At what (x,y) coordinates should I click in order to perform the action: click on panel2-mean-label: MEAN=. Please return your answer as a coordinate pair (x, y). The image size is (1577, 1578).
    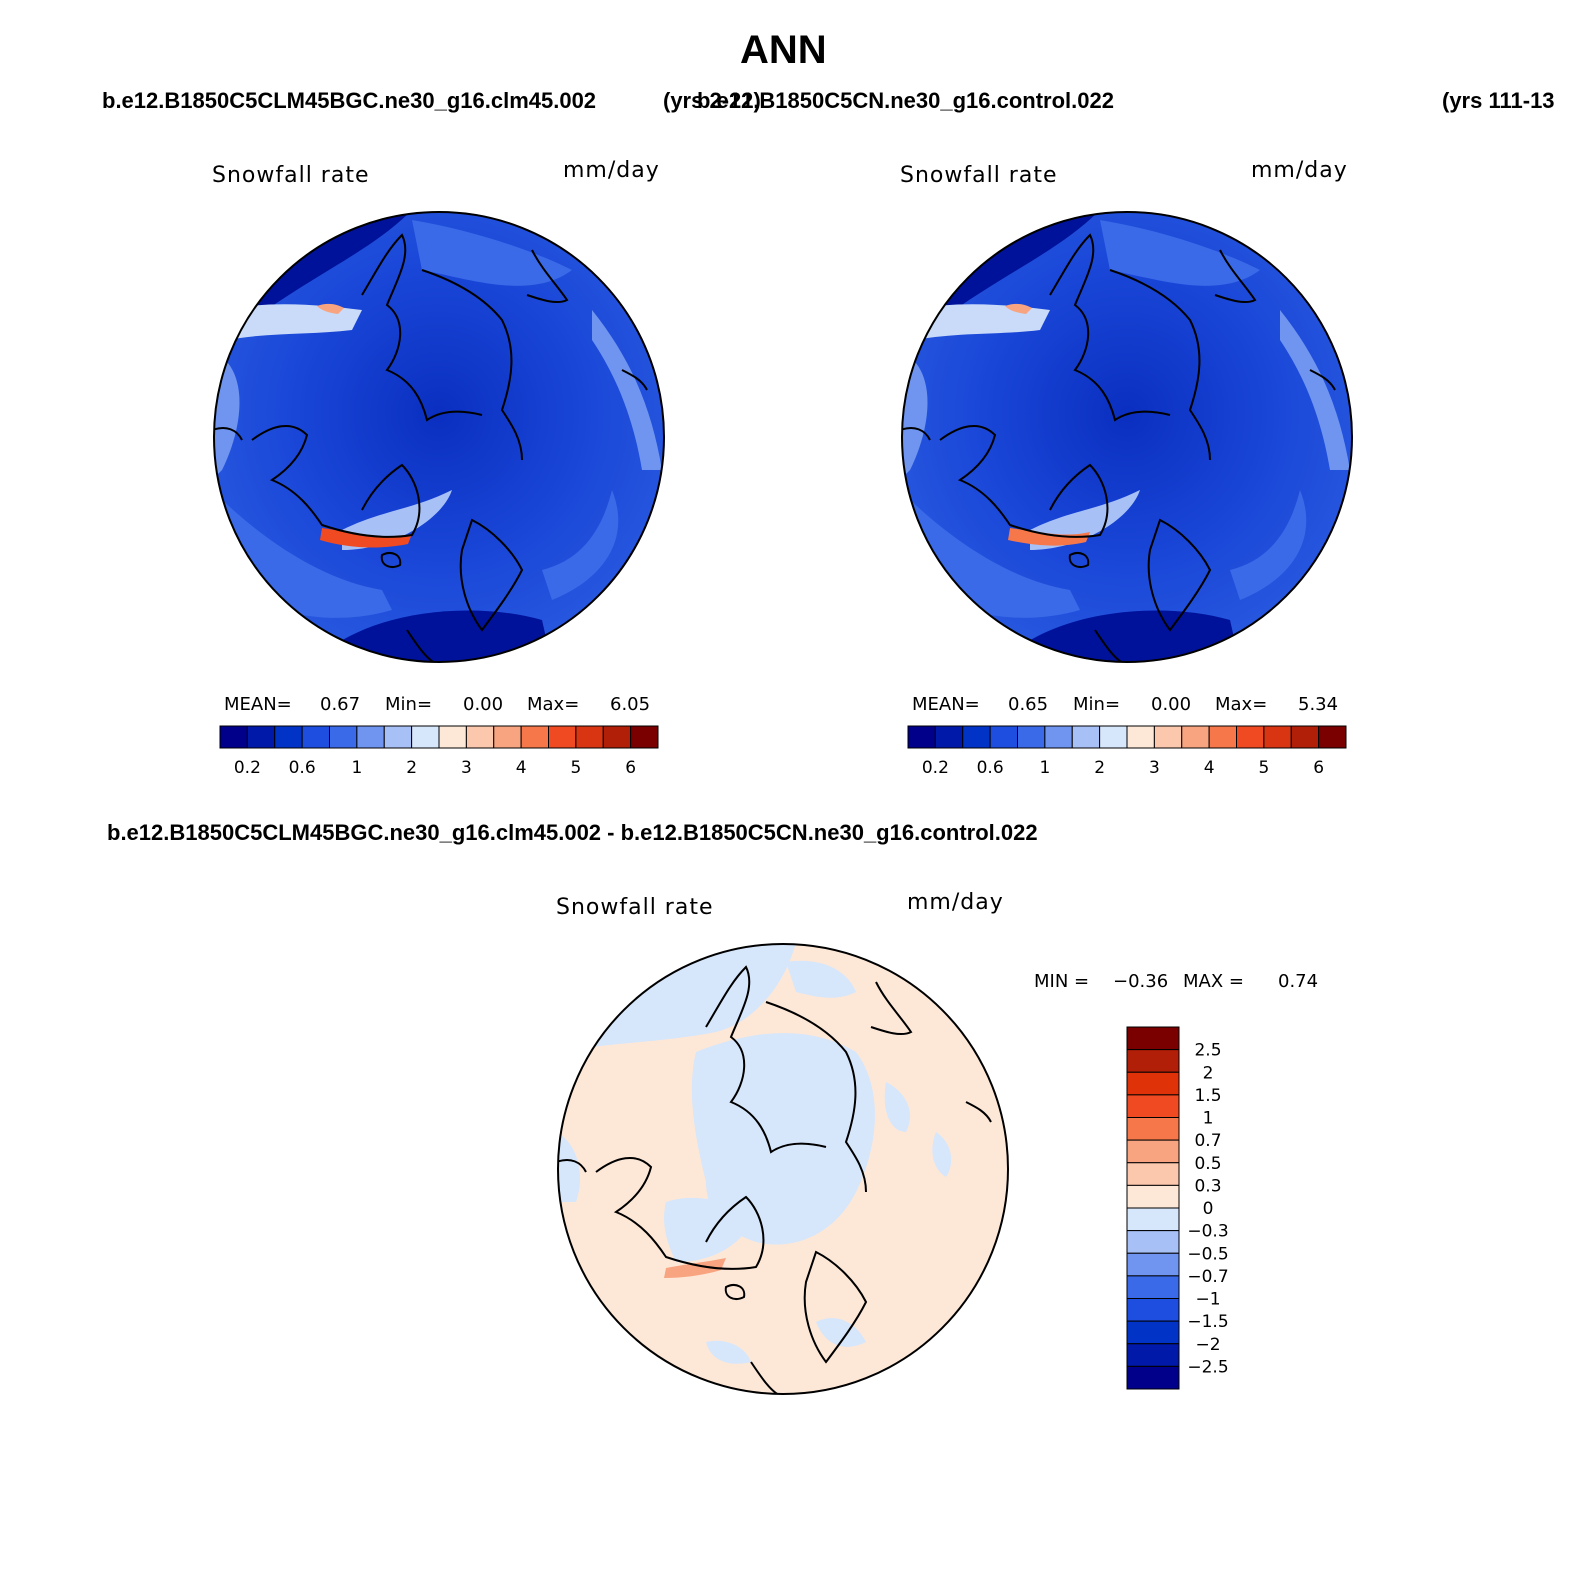
    Looking at the image, I should click on (946, 704).